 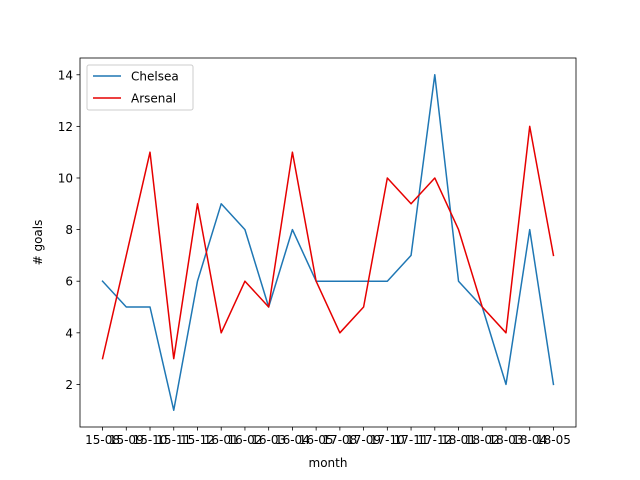 What do you see at coordinates (292, 440) in the screenshot?
I see `x-tick-label: 16-04` at bounding box center [292, 440].